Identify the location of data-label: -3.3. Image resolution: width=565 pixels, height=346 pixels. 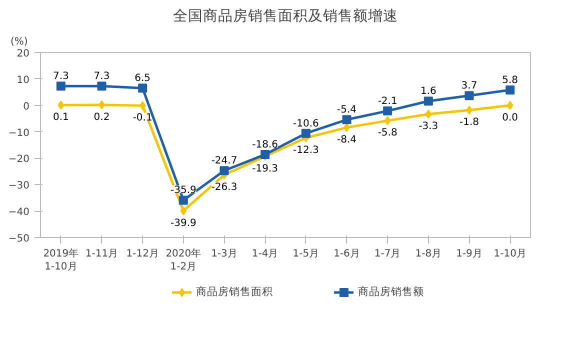
(428, 126).